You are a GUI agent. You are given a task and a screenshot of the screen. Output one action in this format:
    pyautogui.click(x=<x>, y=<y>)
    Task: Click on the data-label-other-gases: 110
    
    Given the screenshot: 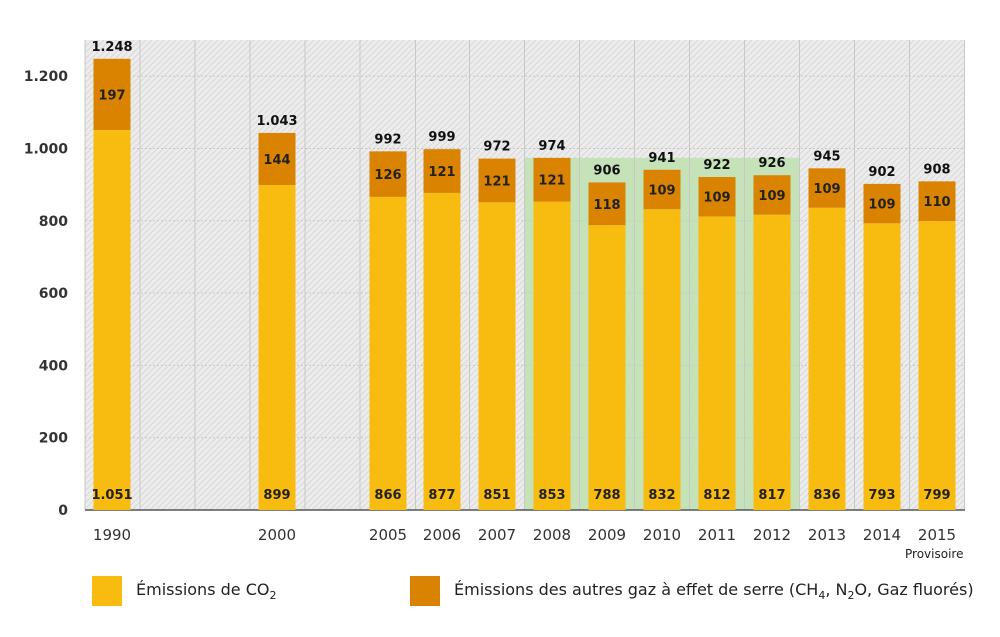 What is the action you would take?
    pyautogui.click(x=936, y=202)
    